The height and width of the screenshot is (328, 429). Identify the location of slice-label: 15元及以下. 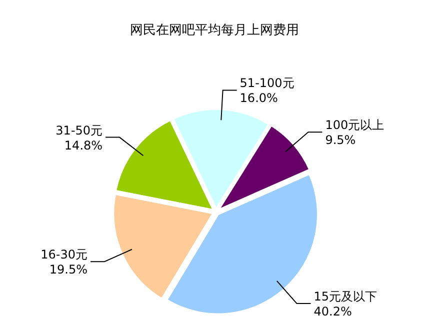
(346, 296).